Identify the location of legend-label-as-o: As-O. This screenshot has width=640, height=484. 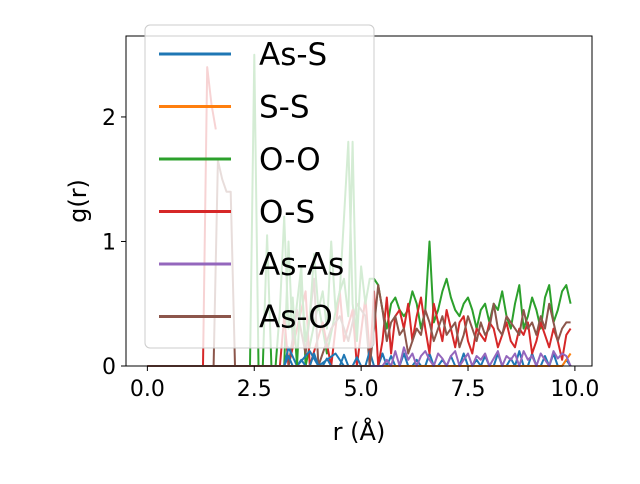
(296, 318).